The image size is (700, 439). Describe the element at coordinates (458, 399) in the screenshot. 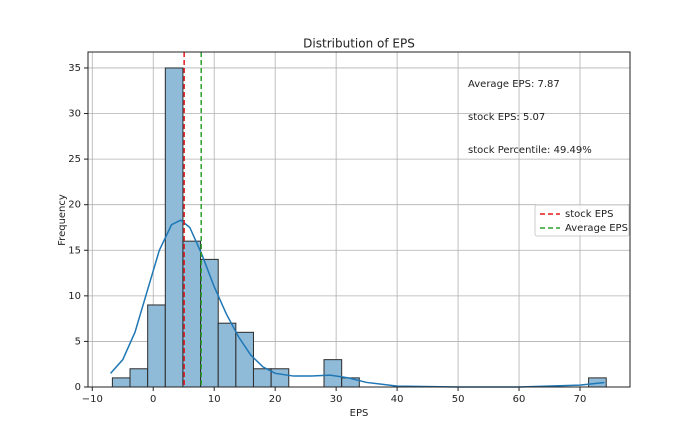

I see `x-tick-label: 50` at that location.